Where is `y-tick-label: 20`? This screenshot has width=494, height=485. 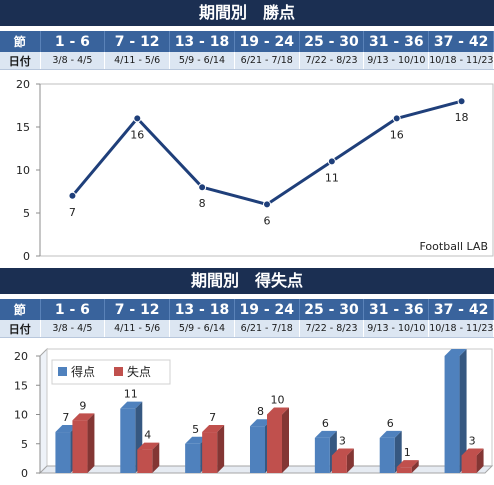 y-tick-label: 20 is located at coordinates (23, 84).